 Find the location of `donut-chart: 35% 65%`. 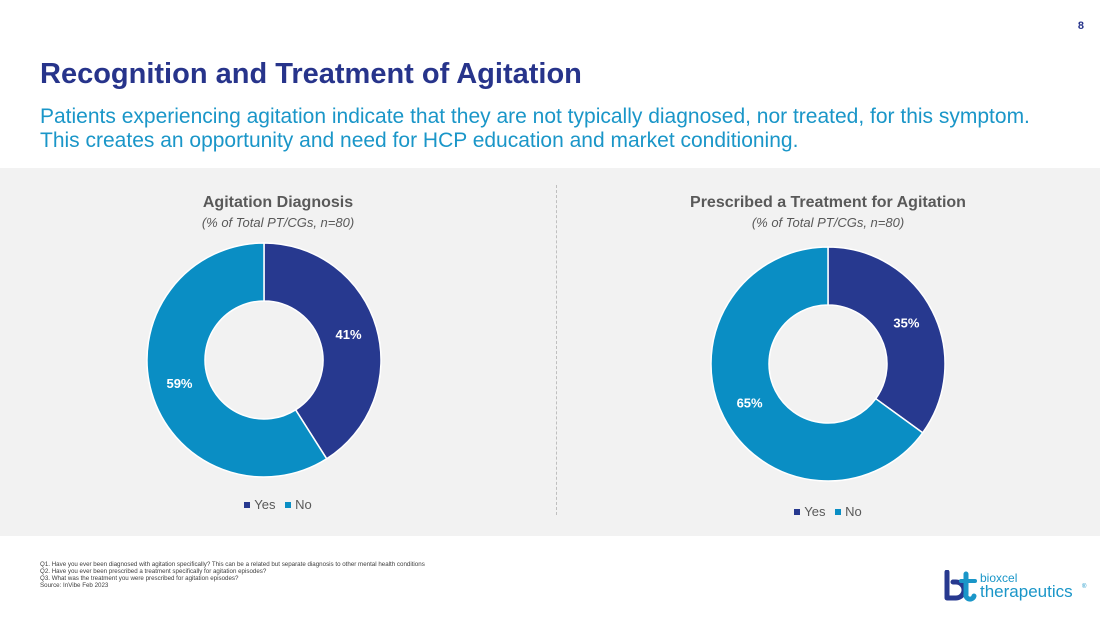

donut-chart: 35% 65% is located at coordinates (828, 364).